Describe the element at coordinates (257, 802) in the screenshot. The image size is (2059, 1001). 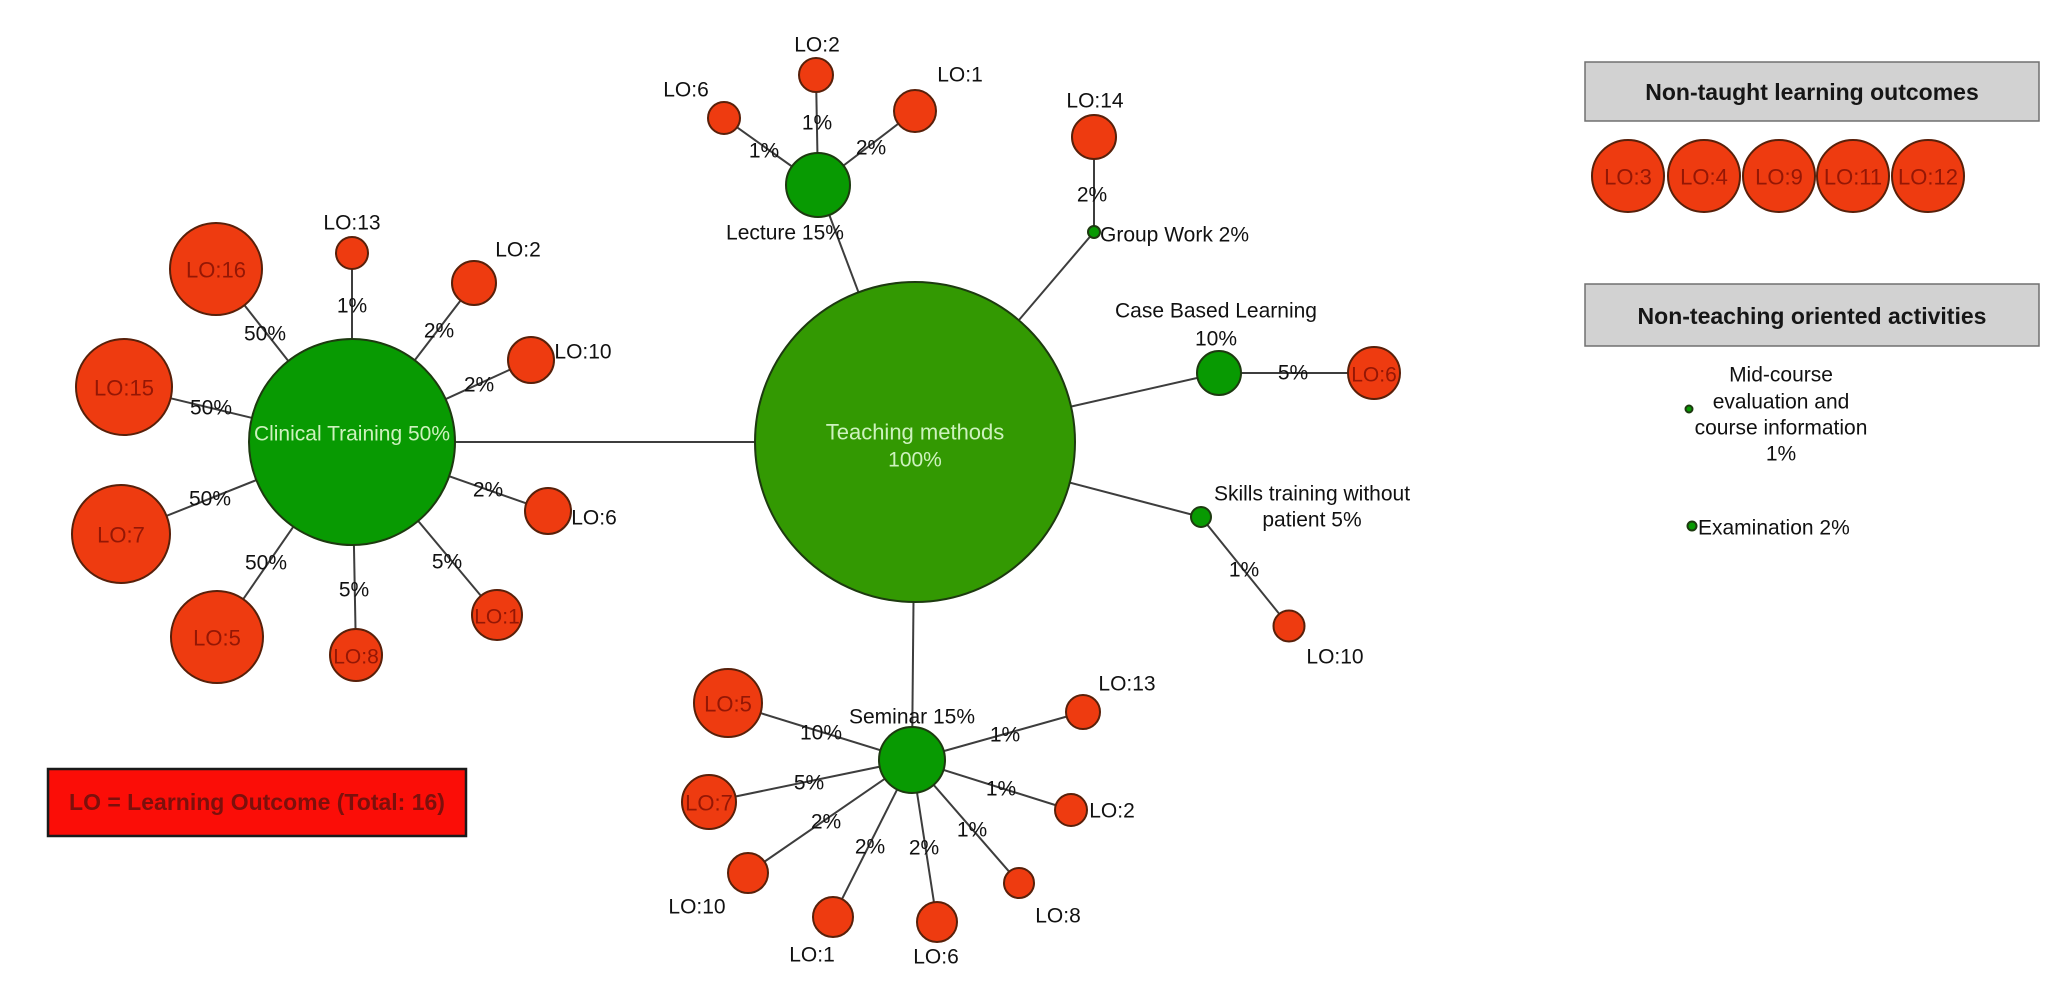
I see `svg-text:LO = Learning Outcome (Total:: LO = Learning Outcome (Total: 16)` at that location.